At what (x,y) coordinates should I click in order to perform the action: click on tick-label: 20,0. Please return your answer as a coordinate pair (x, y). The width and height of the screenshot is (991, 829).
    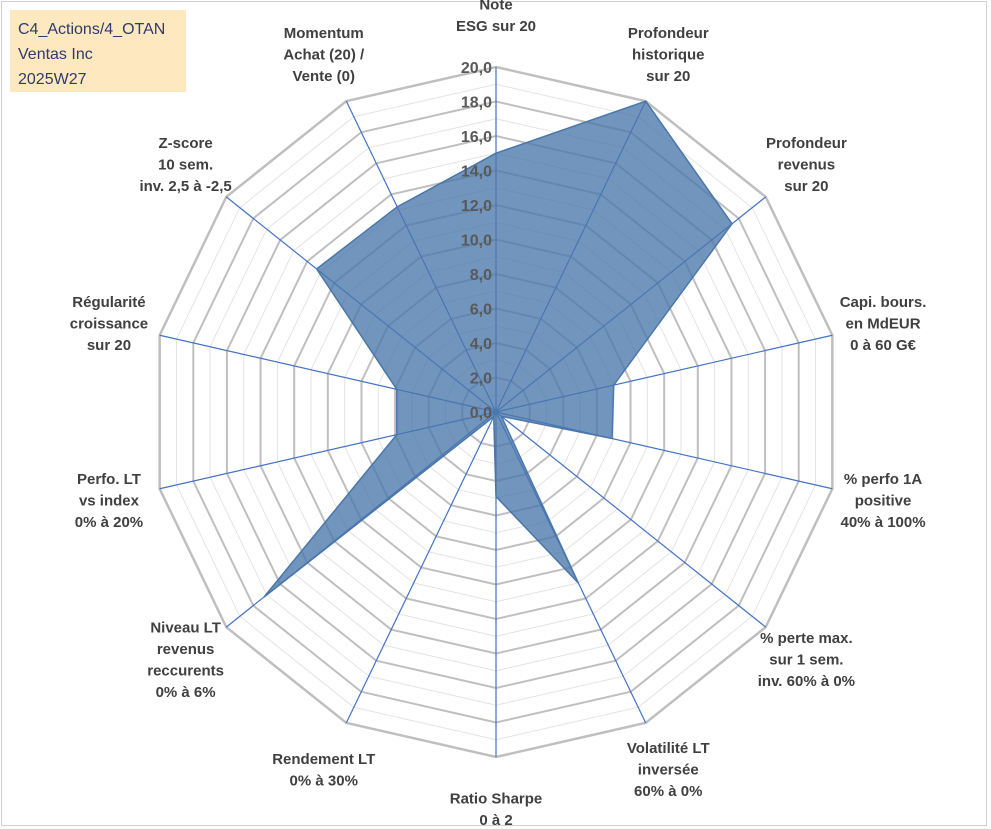
    Looking at the image, I should click on (476, 68).